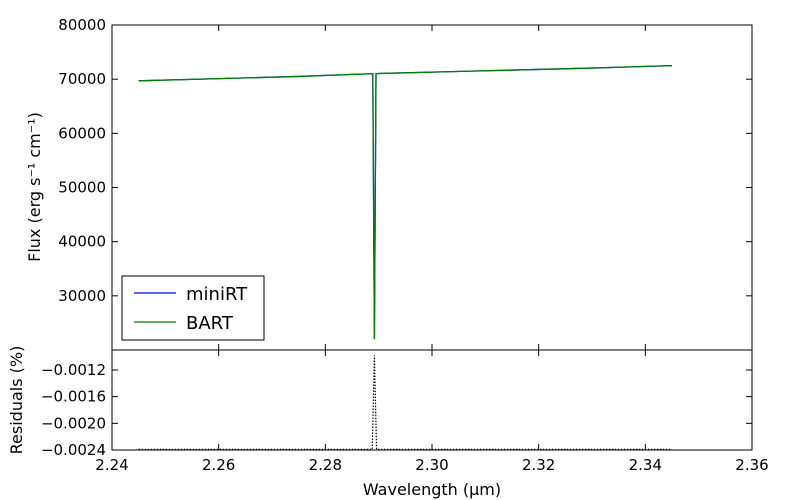 The height and width of the screenshot is (500, 800). What do you see at coordinates (431, 465) in the screenshot?
I see `residuals-xtick-label: 2.30` at bounding box center [431, 465].